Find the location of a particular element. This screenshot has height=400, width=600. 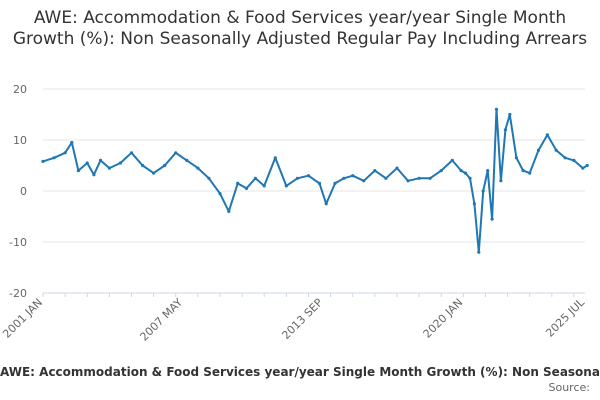

x-tick-label: 2001 JAN is located at coordinates (22, 318).